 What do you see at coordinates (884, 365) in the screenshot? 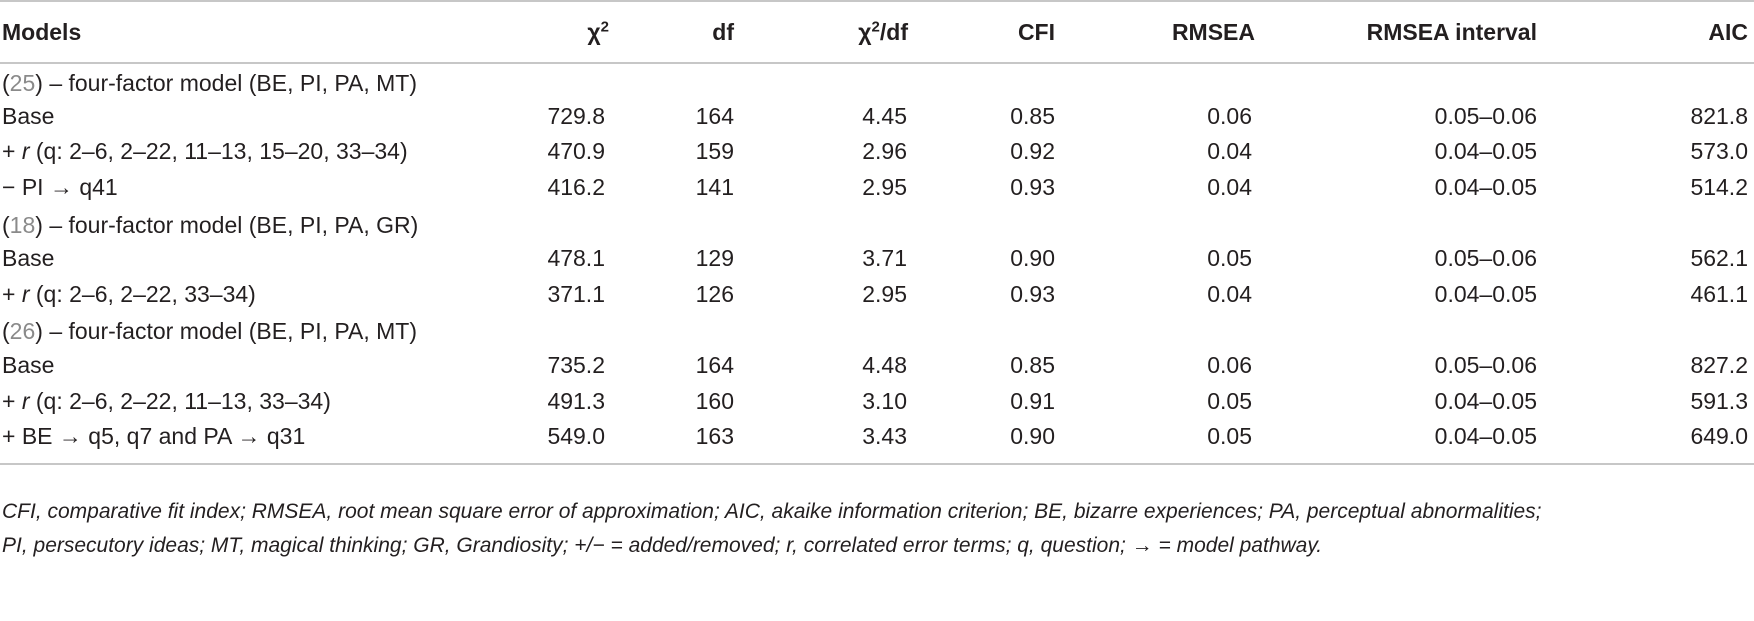
I see `cell-chi-square-df: 4.48` at bounding box center [884, 365].